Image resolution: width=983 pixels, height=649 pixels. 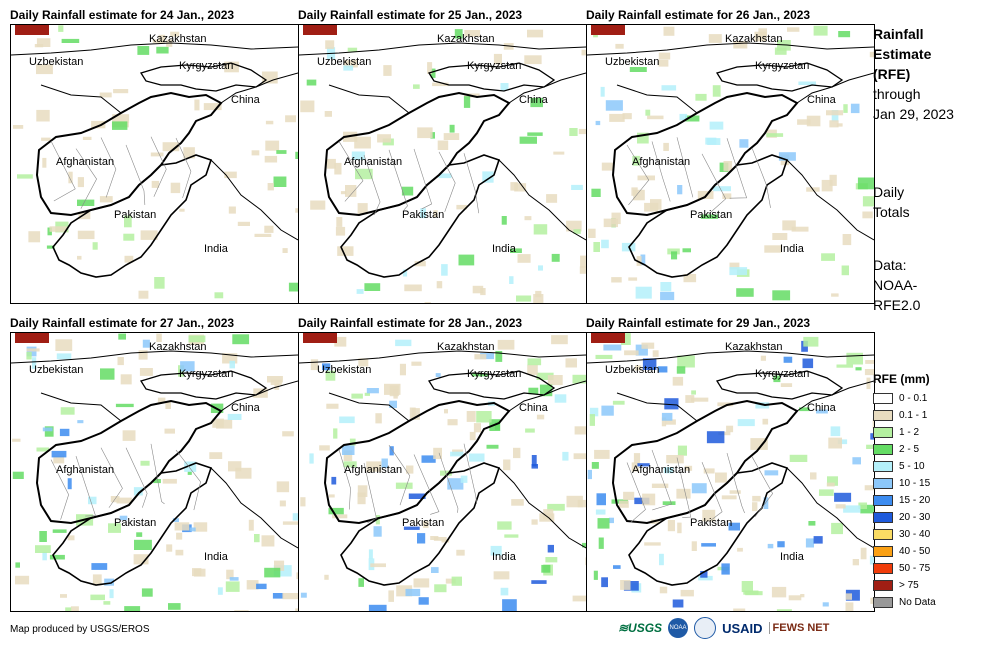 I want to click on legend-title: RFE (mm), so click(x=901, y=379).